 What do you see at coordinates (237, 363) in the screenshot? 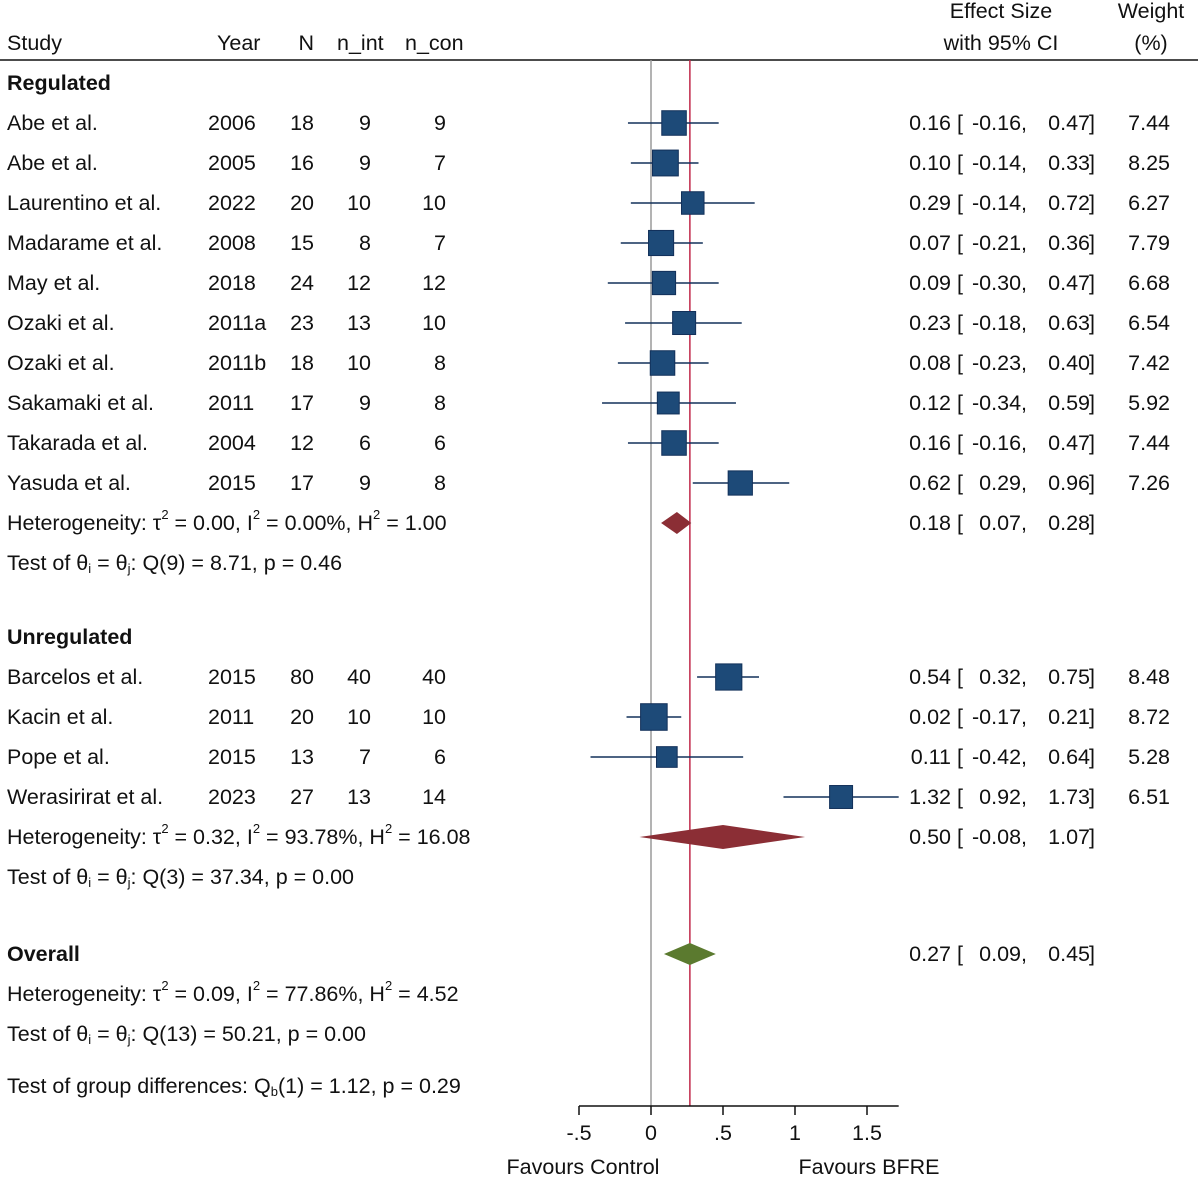
I see `study-row-year: 2011b` at bounding box center [237, 363].